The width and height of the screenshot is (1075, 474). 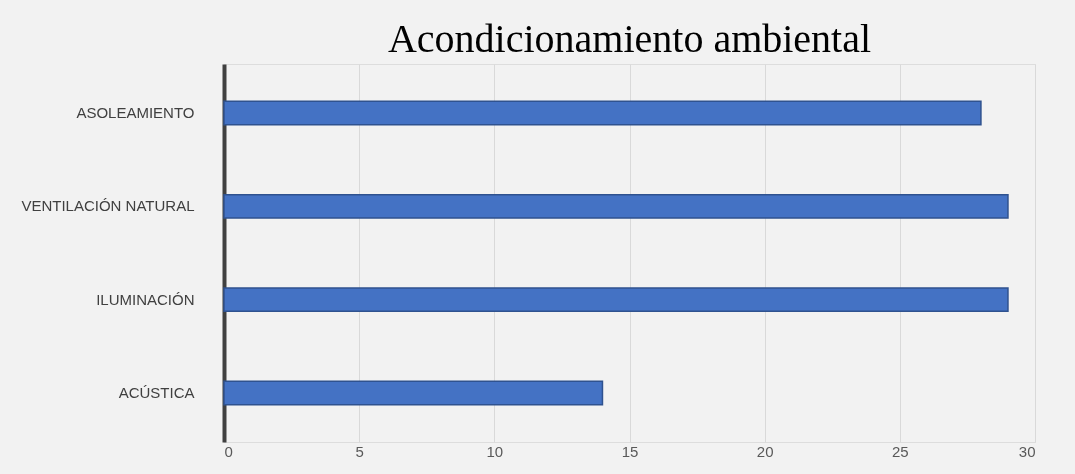 What do you see at coordinates (630, 451) in the screenshot?
I see `x-tick-label: 15` at bounding box center [630, 451].